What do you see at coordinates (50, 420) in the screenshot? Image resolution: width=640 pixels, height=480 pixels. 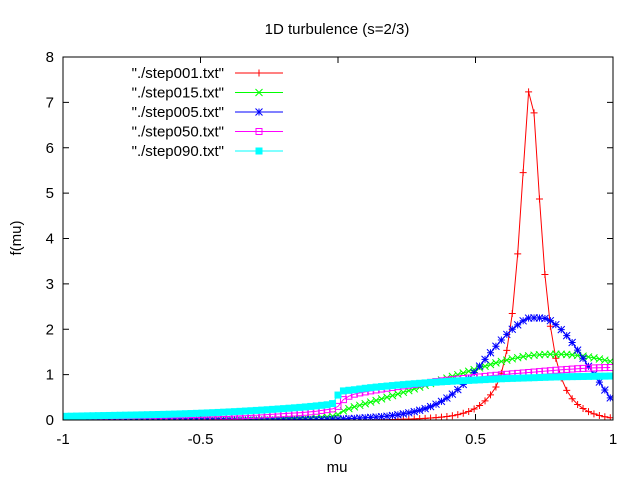 I see `y-tick-label: 0` at bounding box center [50, 420].